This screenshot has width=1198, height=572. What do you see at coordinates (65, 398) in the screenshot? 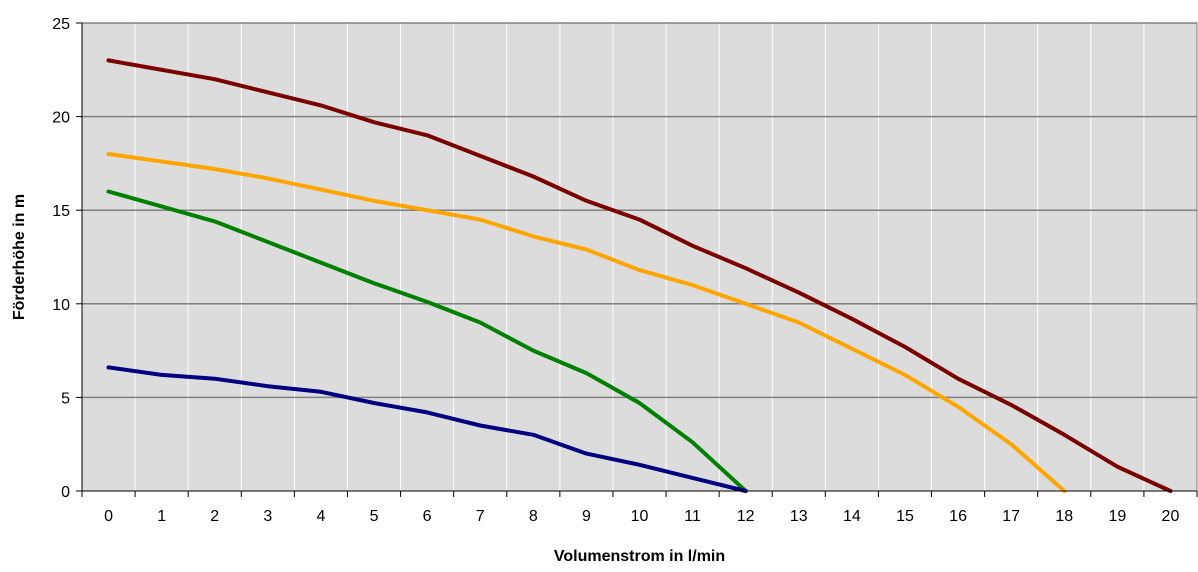
I see `y-tick-label: 5` at bounding box center [65, 398].